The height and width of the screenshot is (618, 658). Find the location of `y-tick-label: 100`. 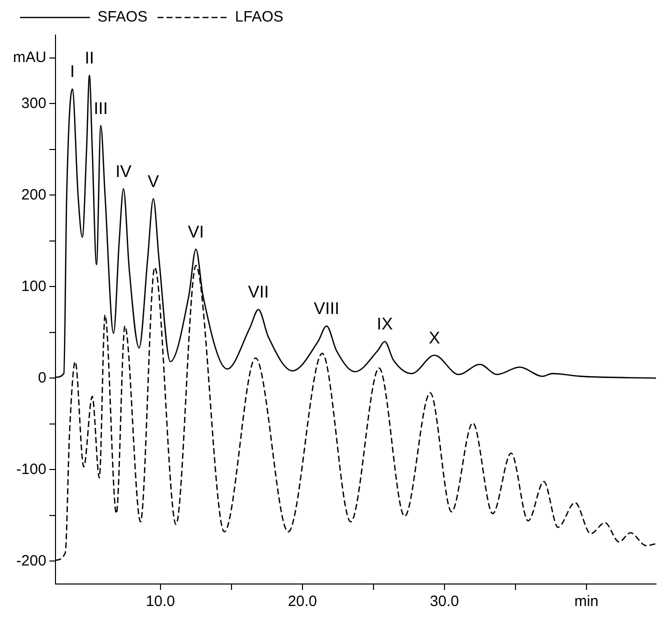

y-tick-label: 100 is located at coordinates (33, 286).